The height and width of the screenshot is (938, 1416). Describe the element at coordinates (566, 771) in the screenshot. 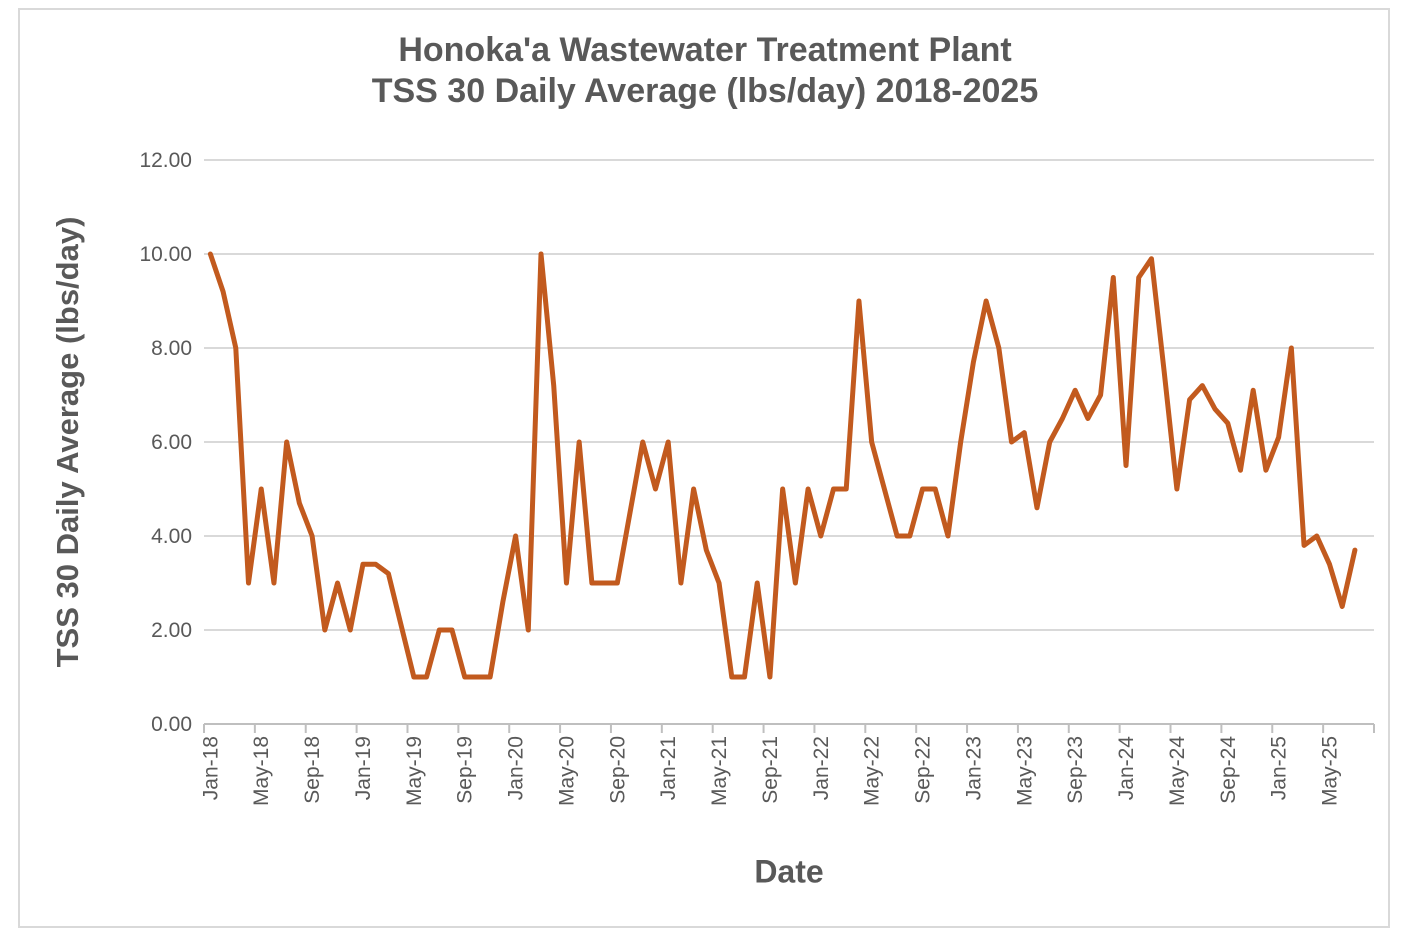

I see `x-tick-label: May-20` at that location.